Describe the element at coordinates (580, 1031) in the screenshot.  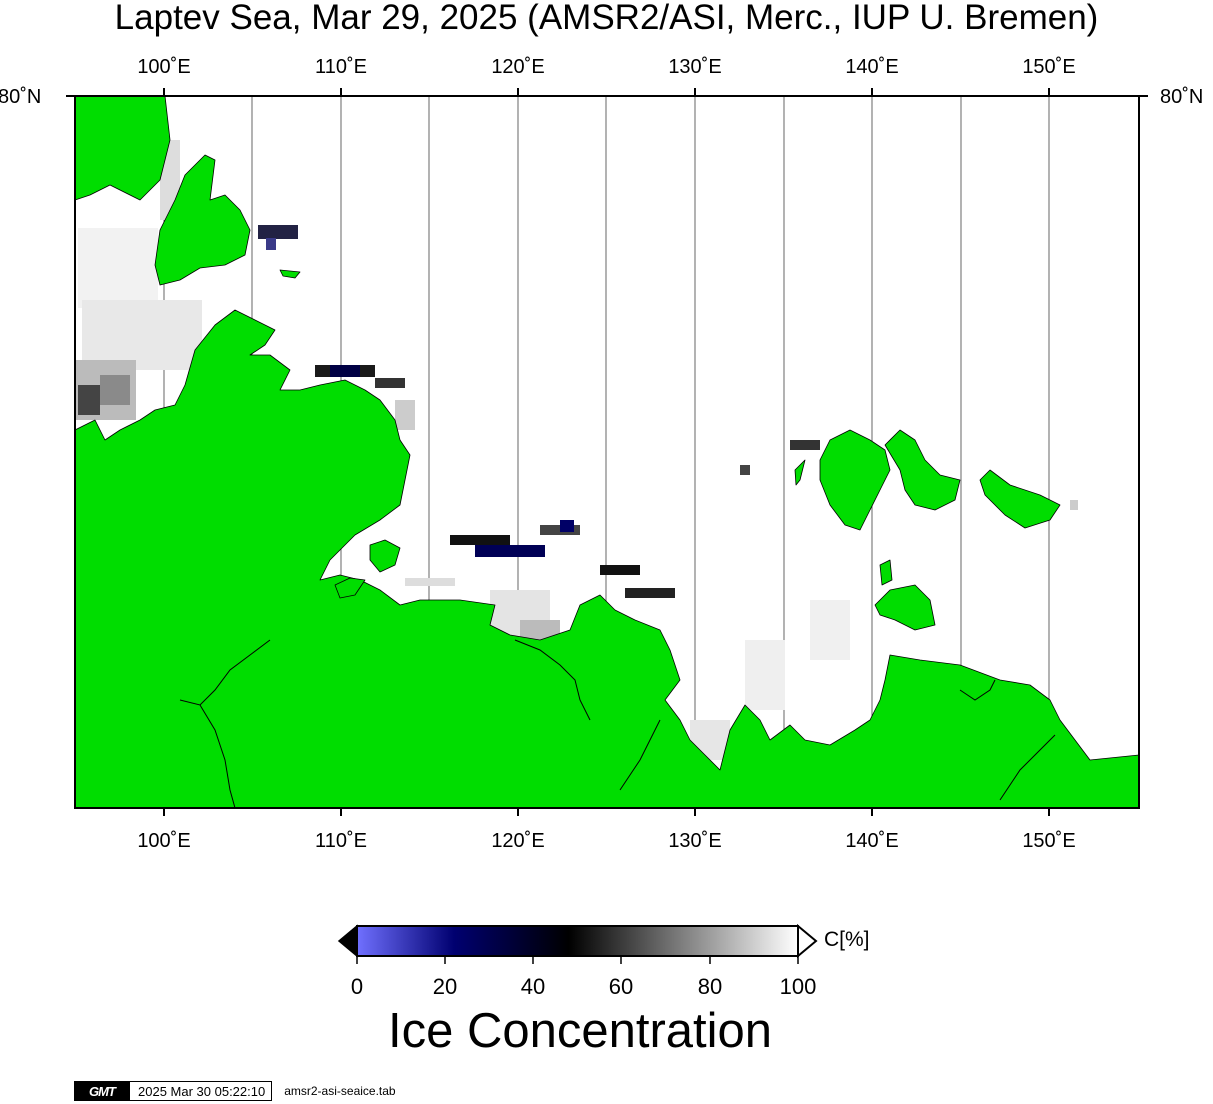
I see `colorbar-title: Ice Concentration` at that location.